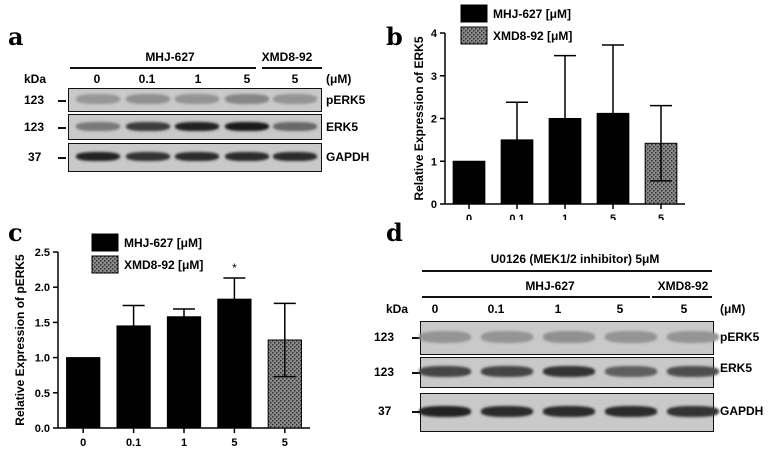  What do you see at coordinates (575, 259) in the screenshot?
I see `treatment-label: U0126 (MEK1/2 inhibitor) 5μM` at bounding box center [575, 259].